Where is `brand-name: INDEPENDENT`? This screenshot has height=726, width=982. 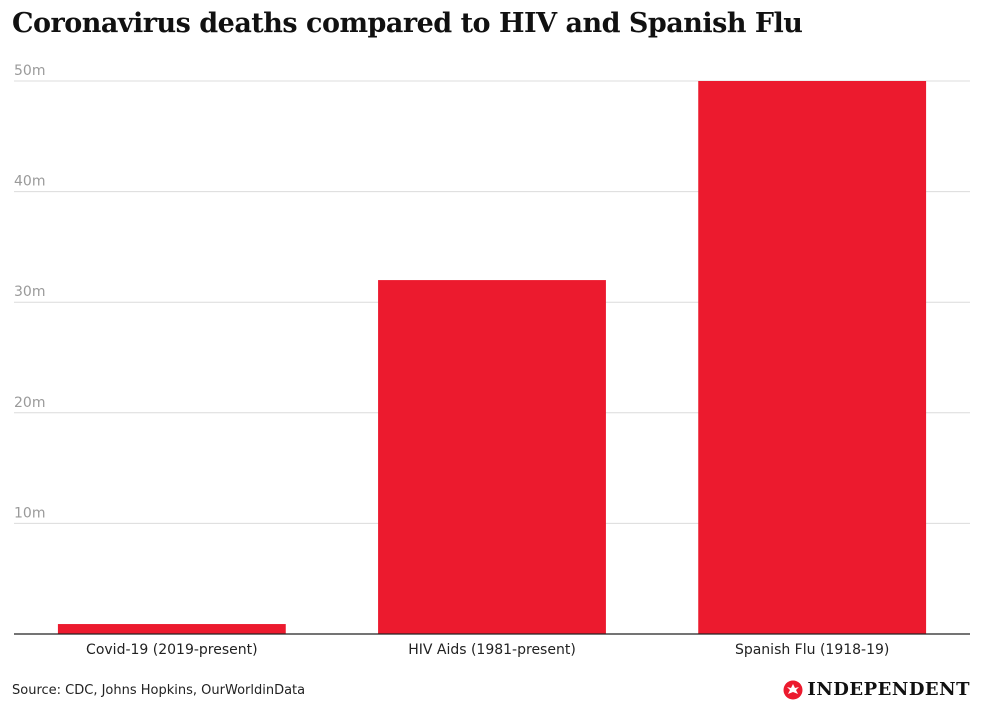 brand-name: INDEPENDENT is located at coordinates (888, 689).